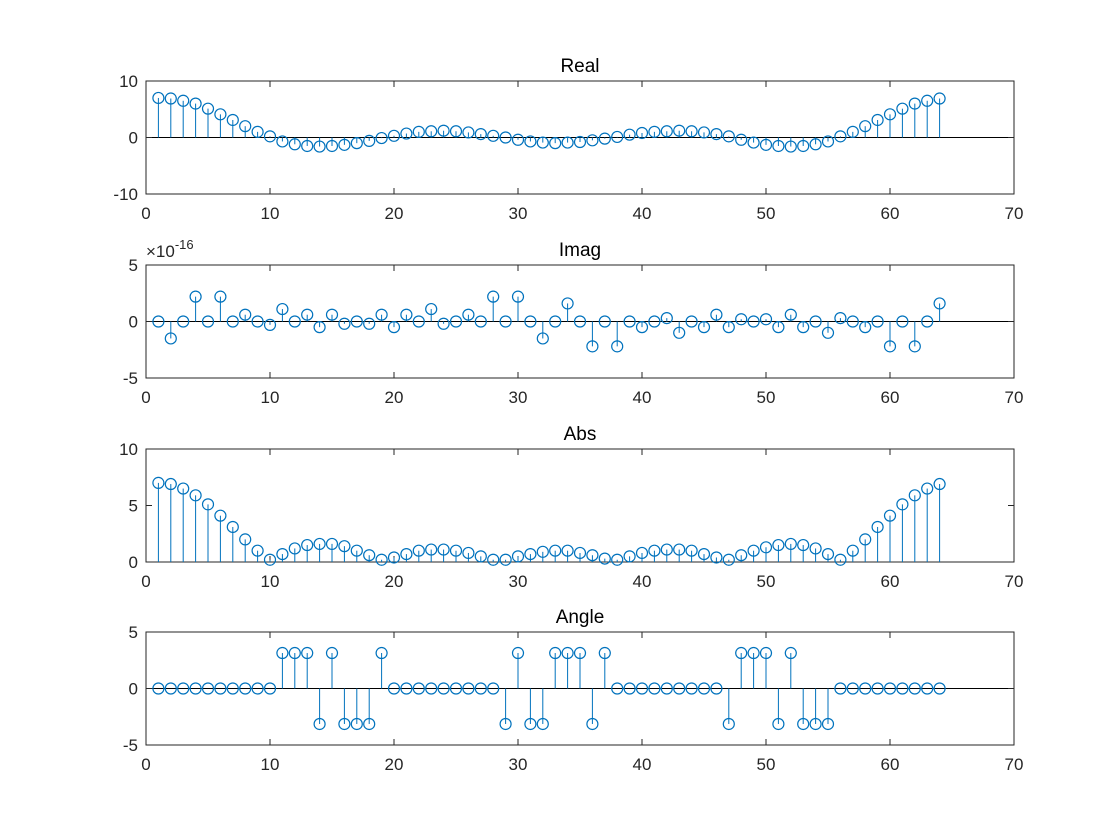 The height and width of the screenshot is (840, 1120). I want to click on y-tick-label: -5, so click(130, 378).